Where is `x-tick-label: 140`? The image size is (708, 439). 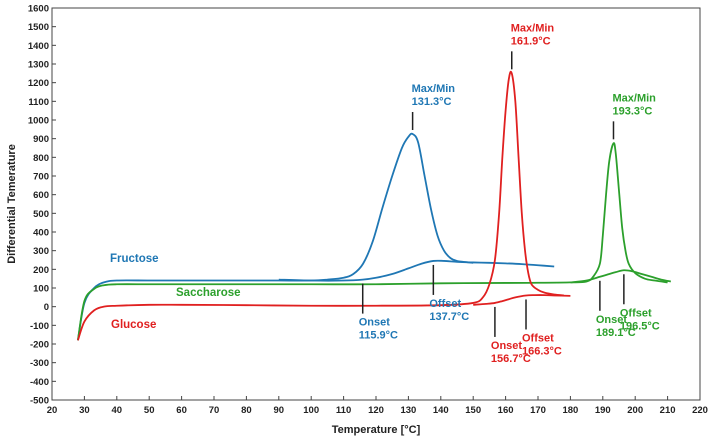
x-tick-label: 140 is located at coordinates (441, 410).